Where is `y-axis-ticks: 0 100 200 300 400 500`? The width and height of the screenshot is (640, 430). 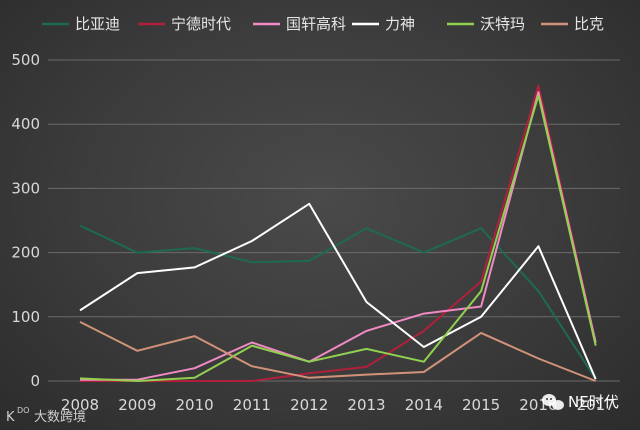 y-axis-ticks: 0 100 200 300 400 500 is located at coordinates (25, 220).